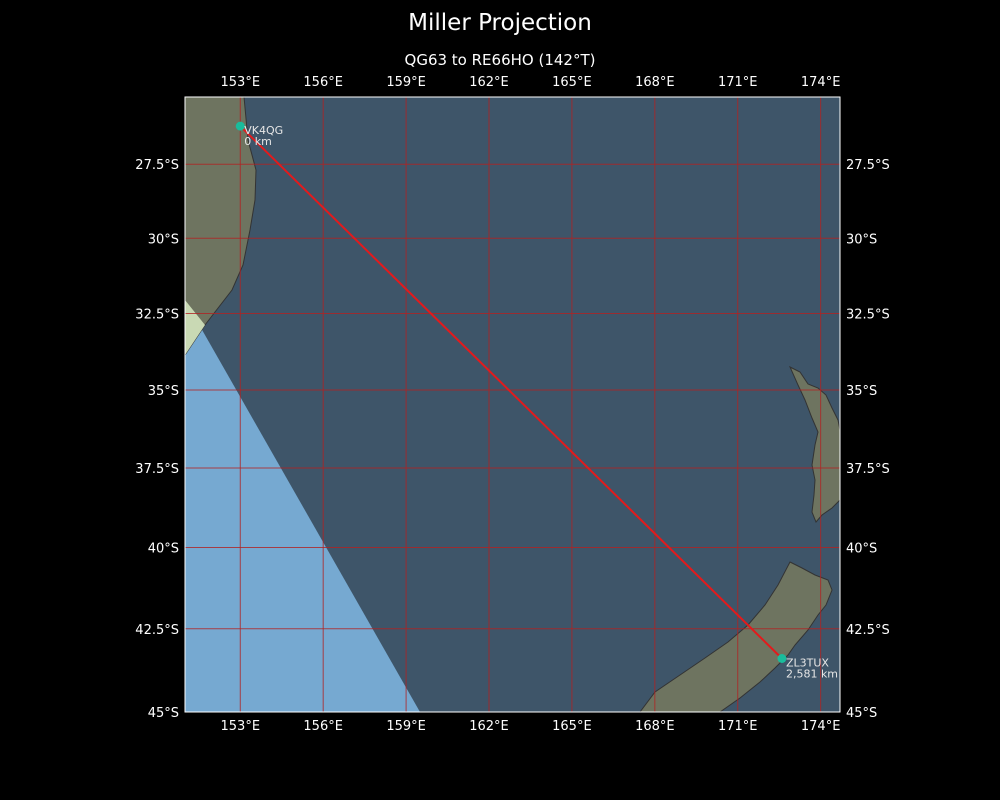 The image size is (1000, 800). I want to click on lon-tick-label-top: 153°E, so click(241, 82).